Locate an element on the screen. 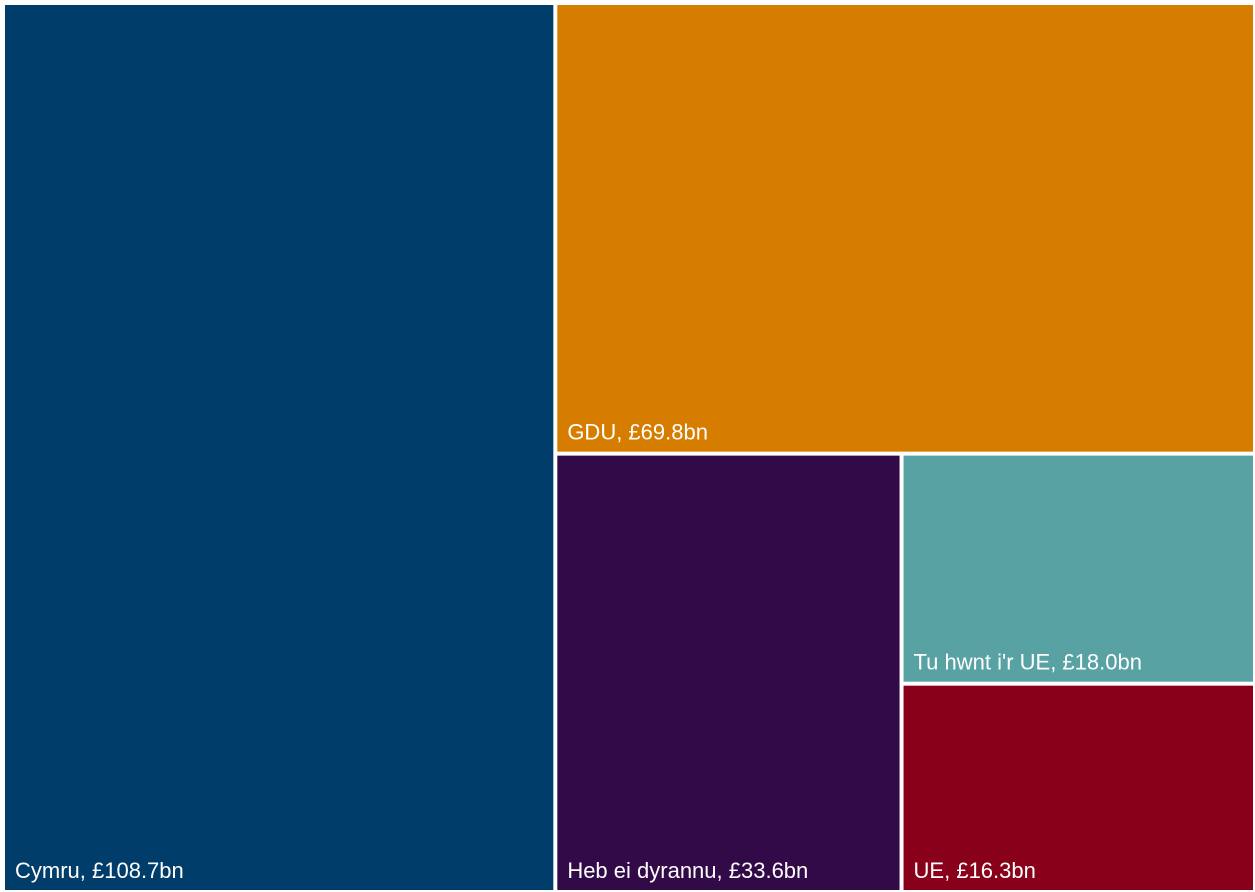 This screenshot has height=892, width=1255. tile-label: GDU, £69.8bn is located at coordinates (637, 432).